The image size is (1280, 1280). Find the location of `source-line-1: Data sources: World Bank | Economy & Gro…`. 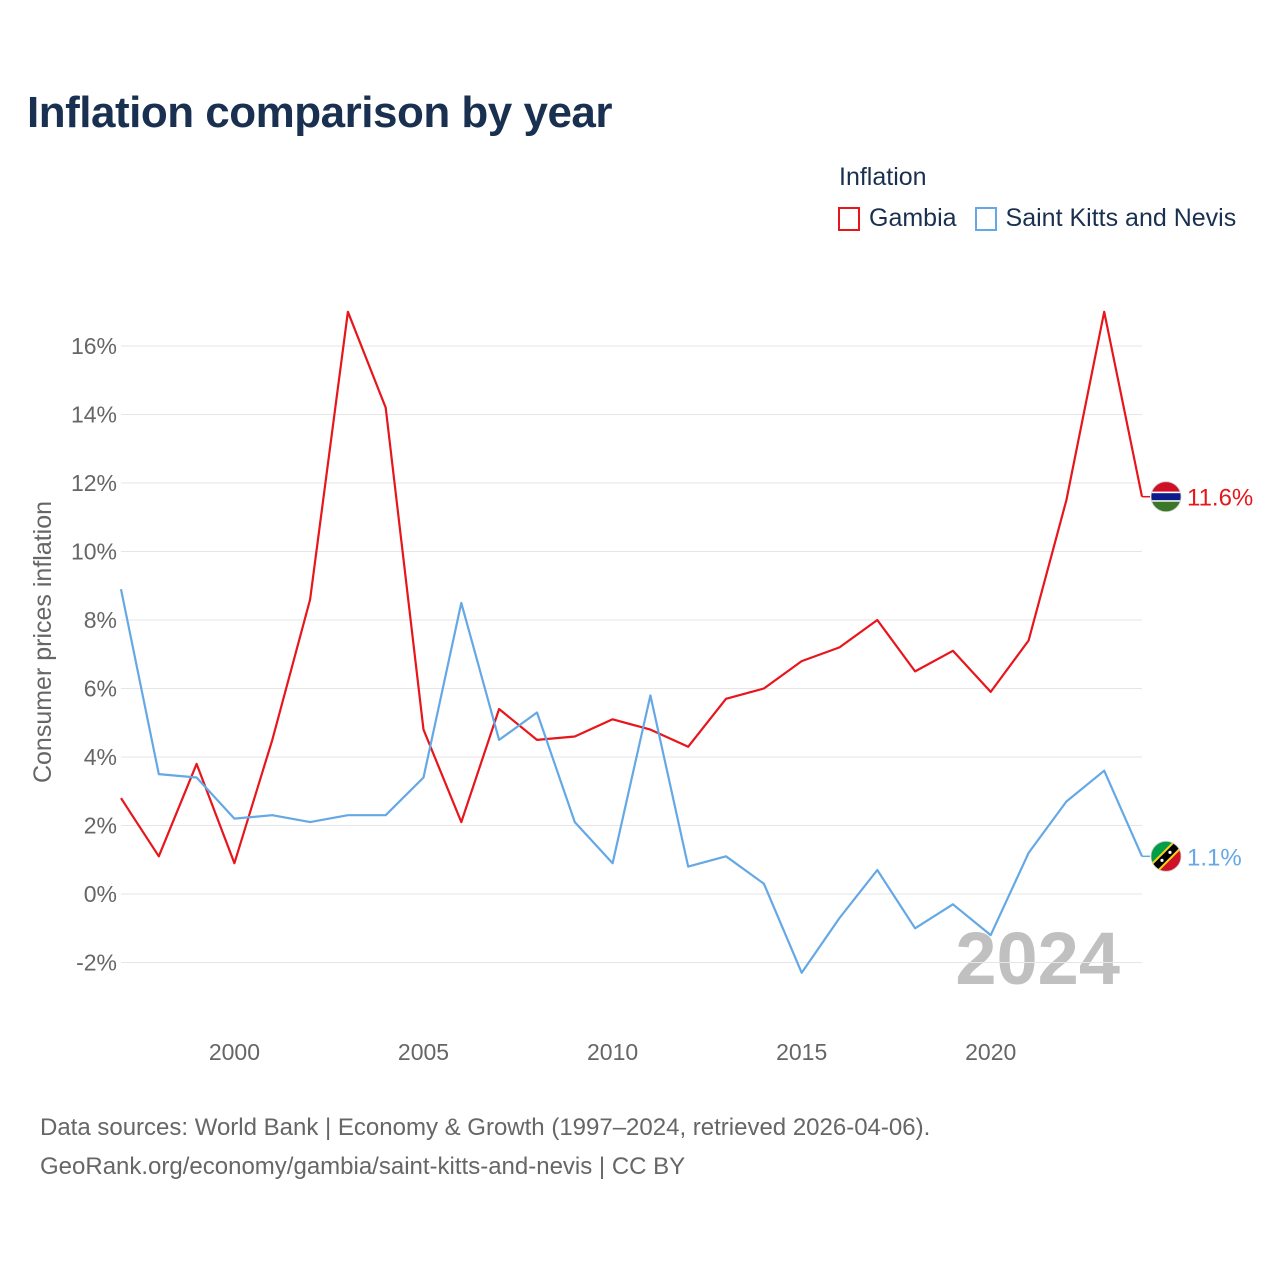

source-line-1: Data sources: World Bank | Economy & Gro… is located at coordinates (485, 1127).